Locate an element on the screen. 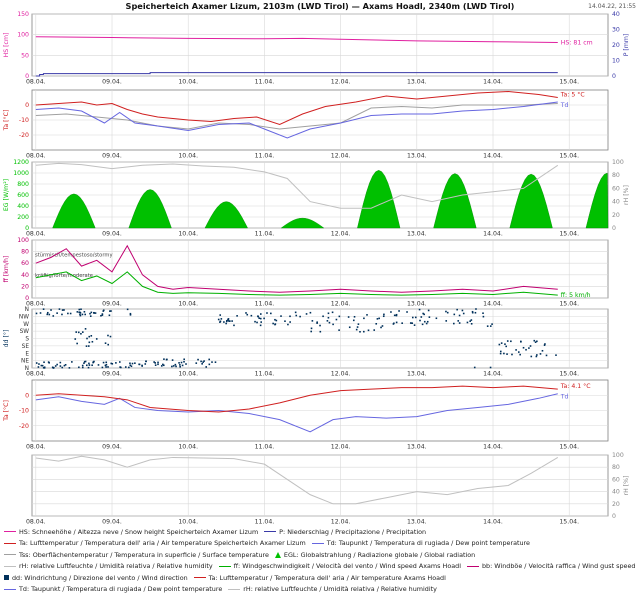  y2-tick-label: 60 is located at coordinates (616, 188).